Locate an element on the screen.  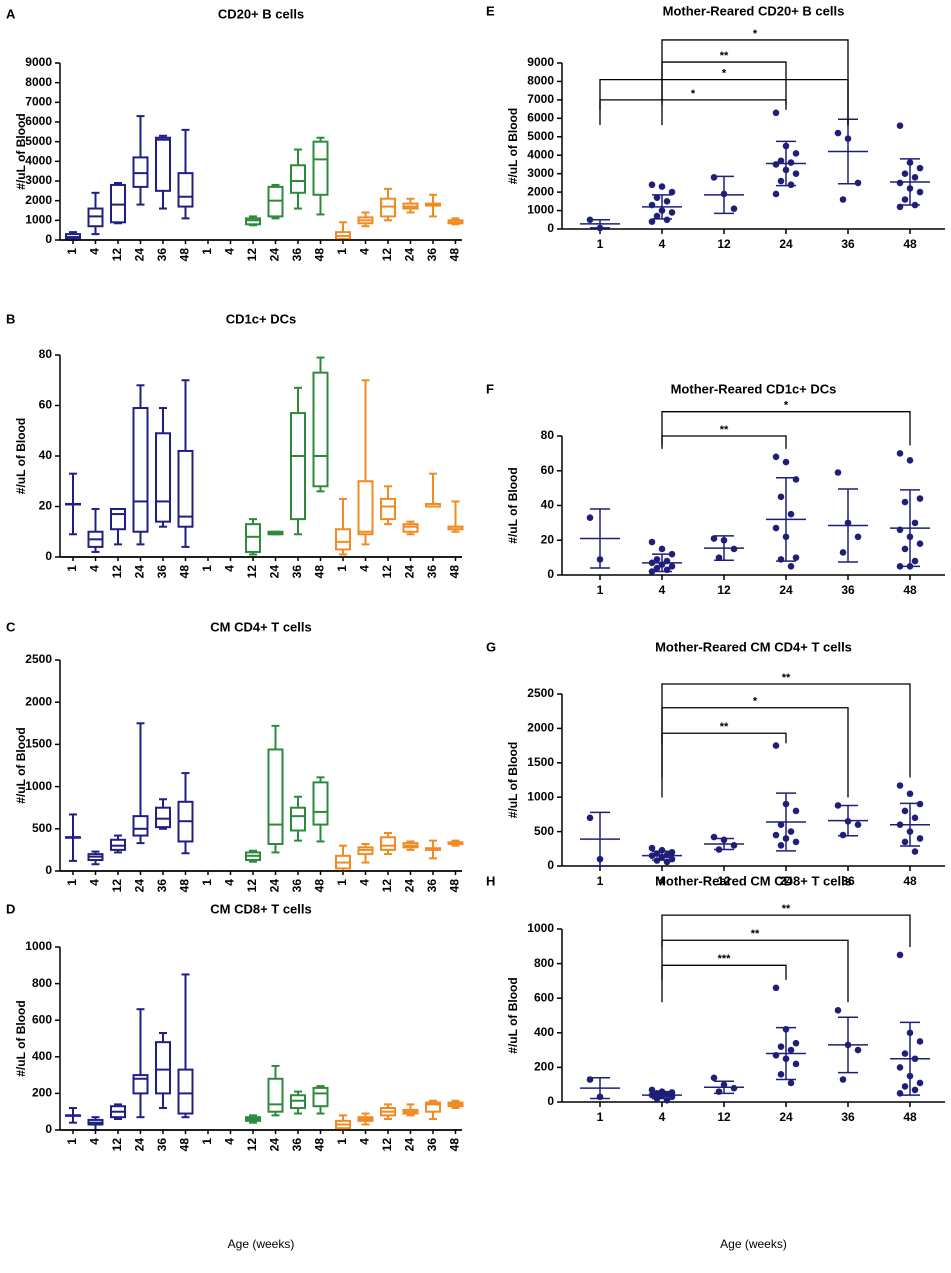
y-tick-label: 40 is located at coordinates (46, 455).